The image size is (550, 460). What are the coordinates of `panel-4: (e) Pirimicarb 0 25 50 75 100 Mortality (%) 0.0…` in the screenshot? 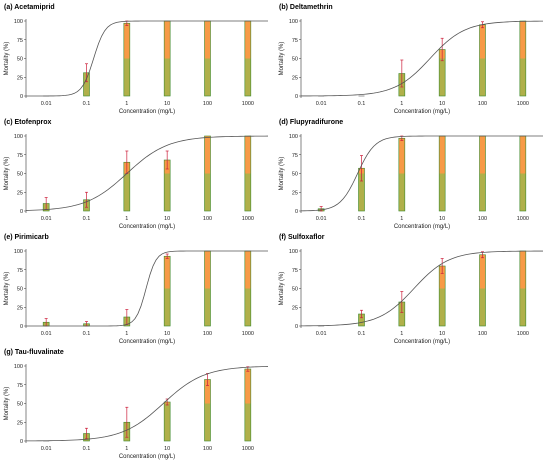 It's located at (136, 289).